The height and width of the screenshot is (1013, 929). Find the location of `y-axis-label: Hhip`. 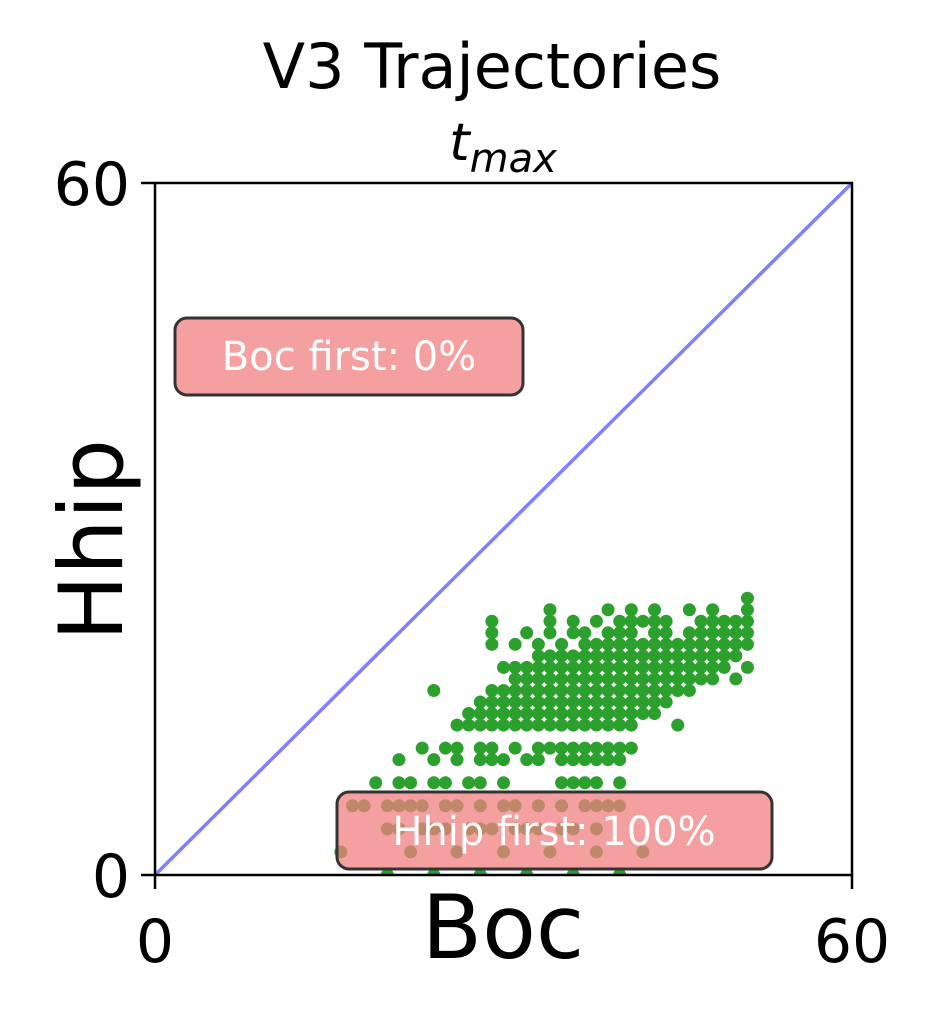

y-axis-label: Hhip is located at coordinates (91, 540).